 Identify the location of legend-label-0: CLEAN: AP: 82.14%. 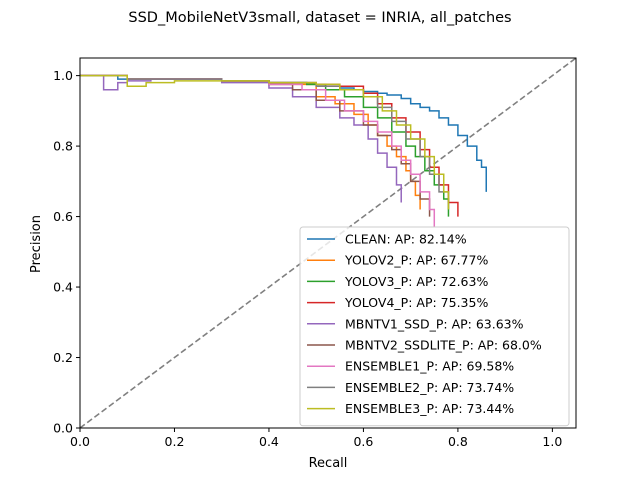
(406, 239).